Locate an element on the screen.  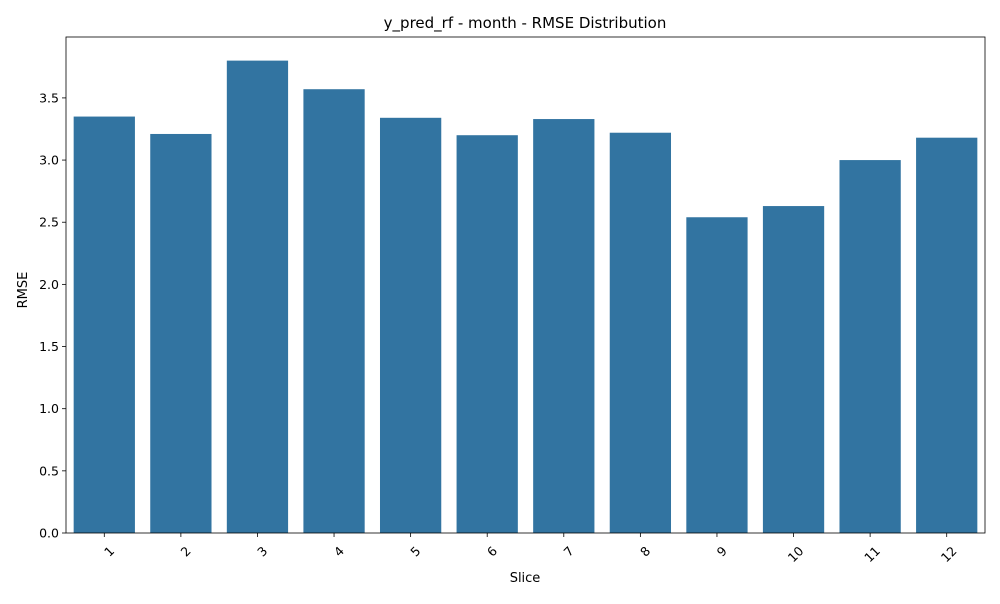
x-tick-label: 2 is located at coordinates (186, 551).